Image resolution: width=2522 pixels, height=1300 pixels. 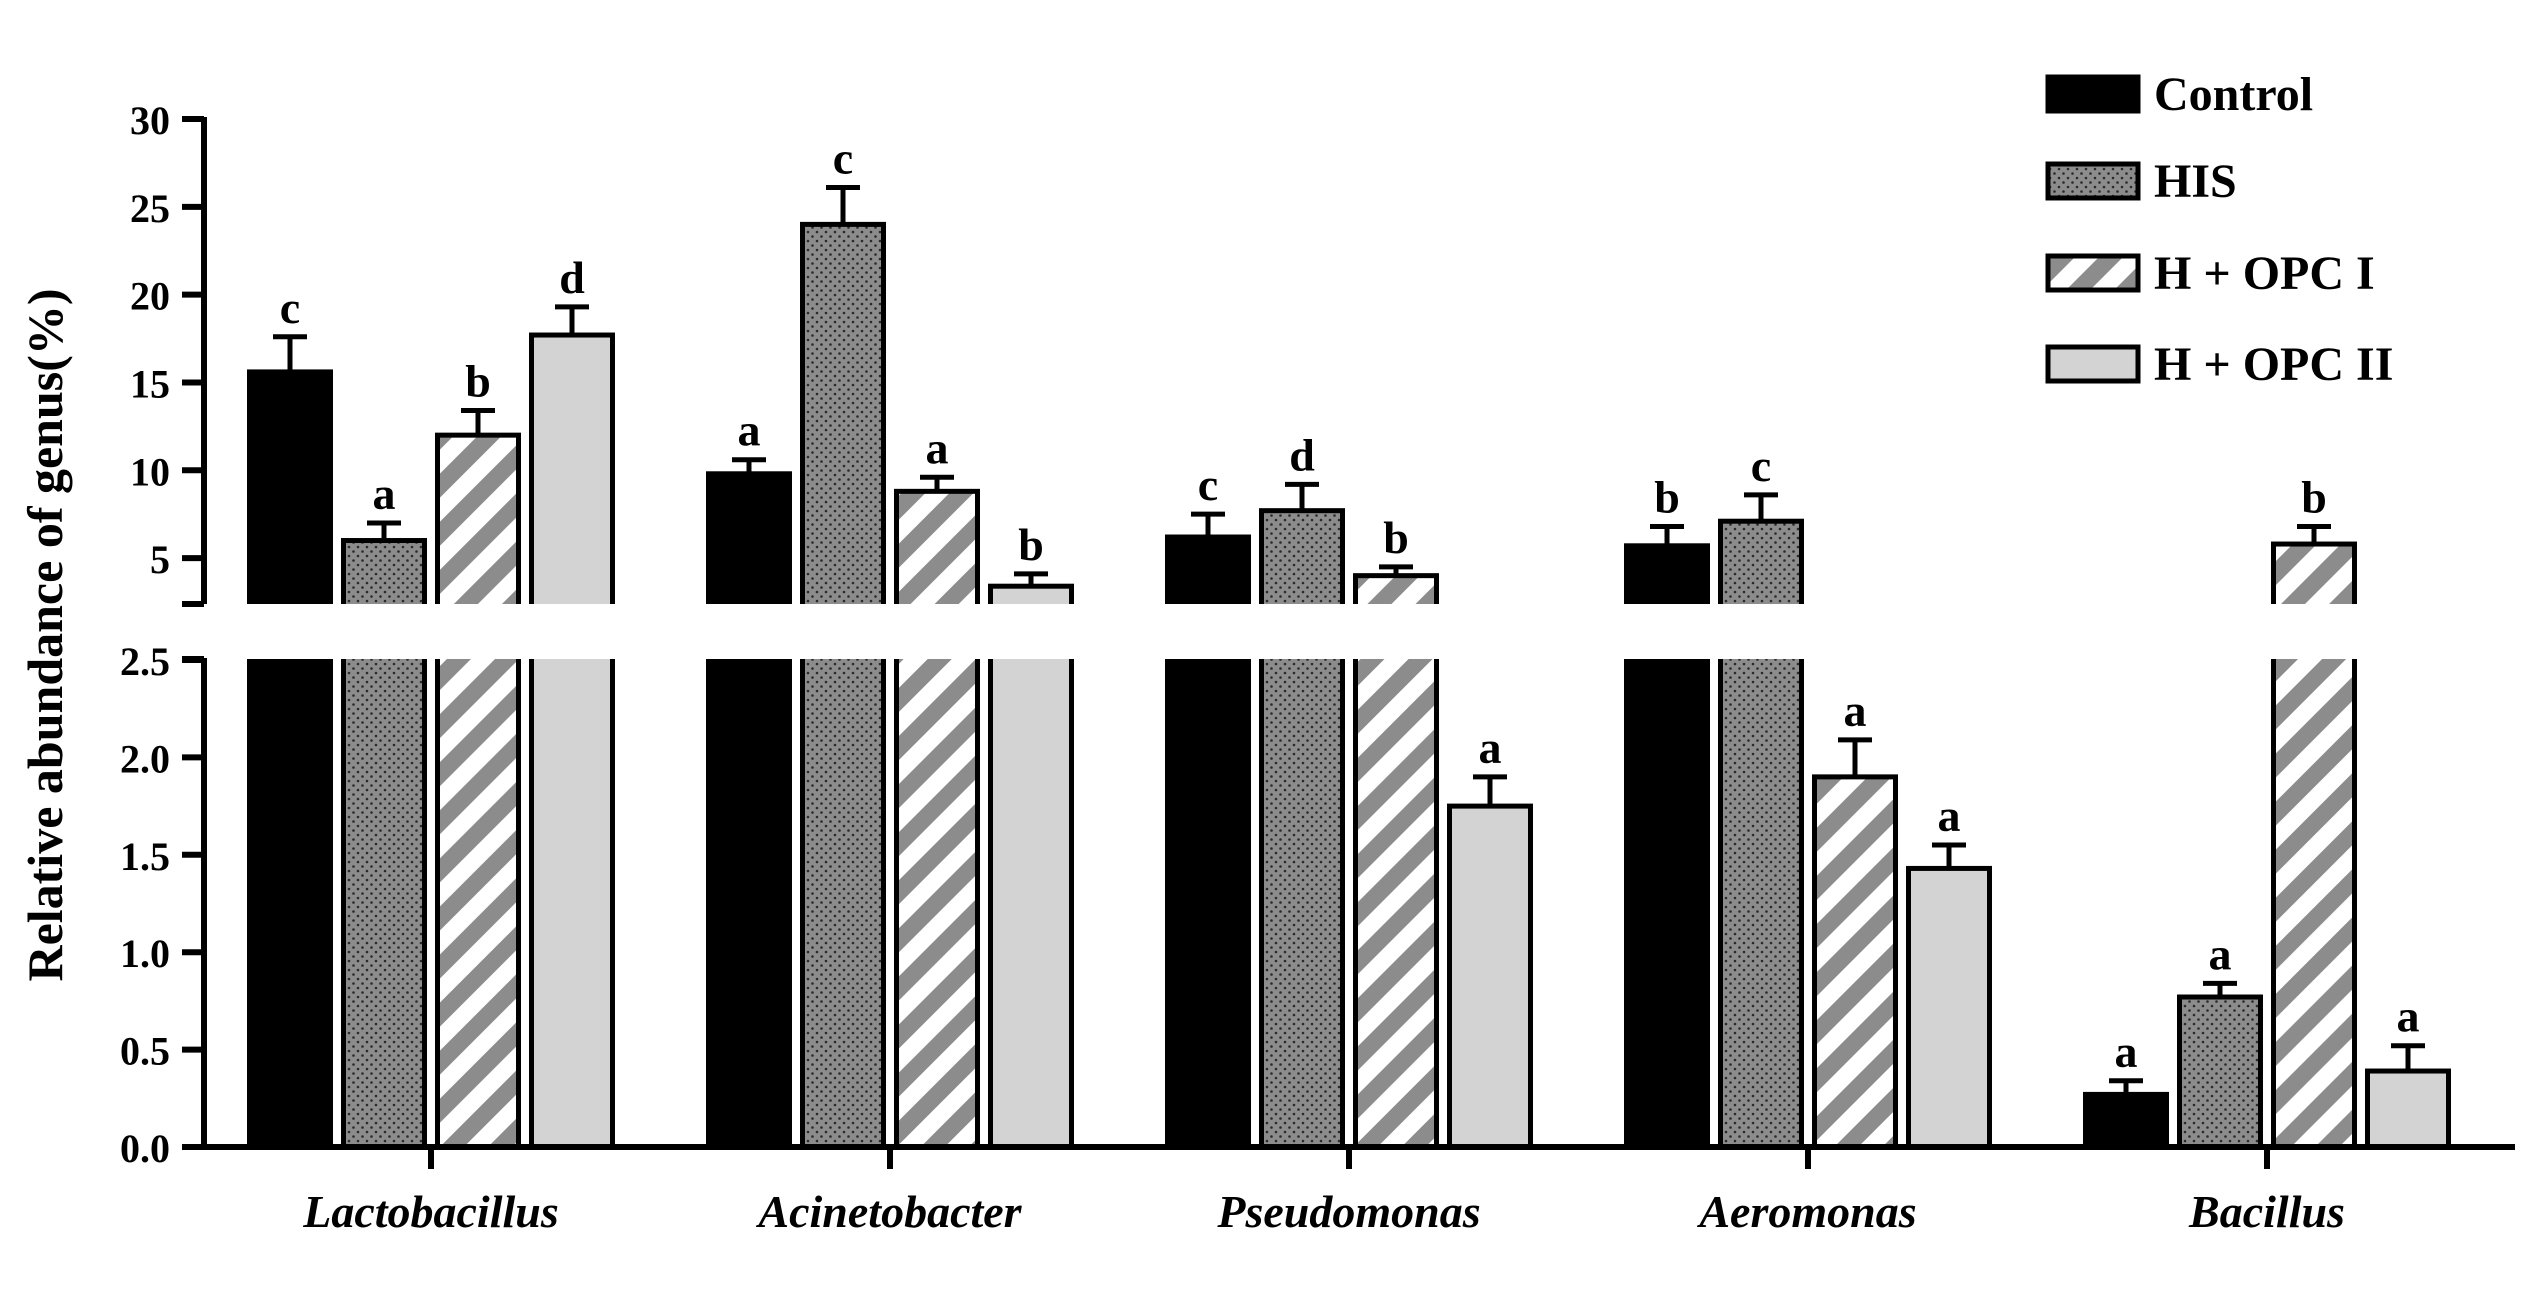 I want to click on y-tick-label: 25, so click(x=150, y=208).